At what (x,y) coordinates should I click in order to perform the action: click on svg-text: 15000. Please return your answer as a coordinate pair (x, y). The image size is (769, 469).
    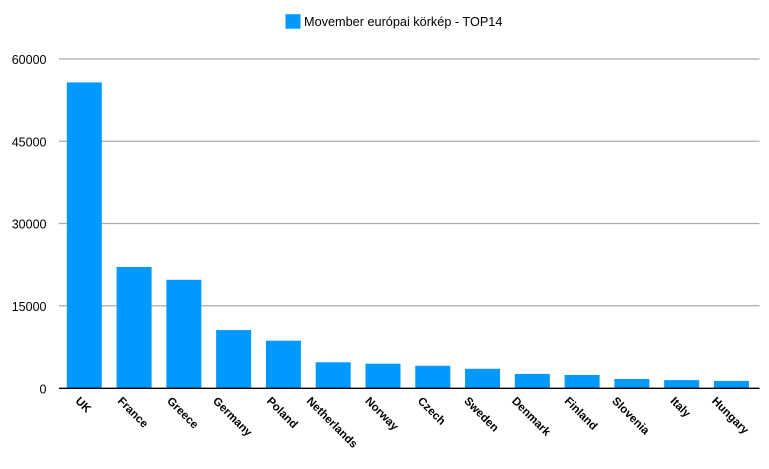
    Looking at the image, I should click on (29, 307).